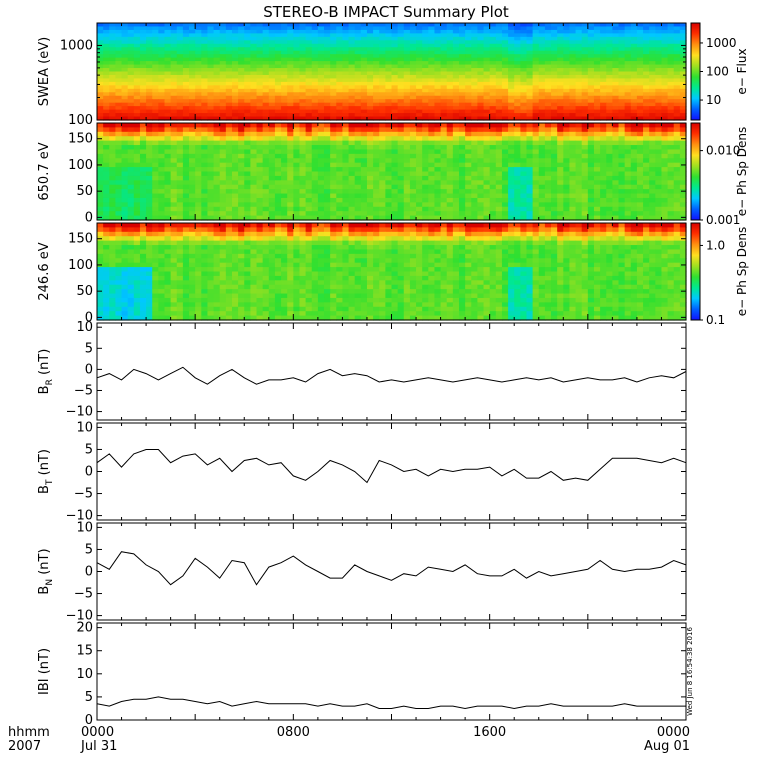  I want to click on pad650-spectrogram, so click(392, 172).